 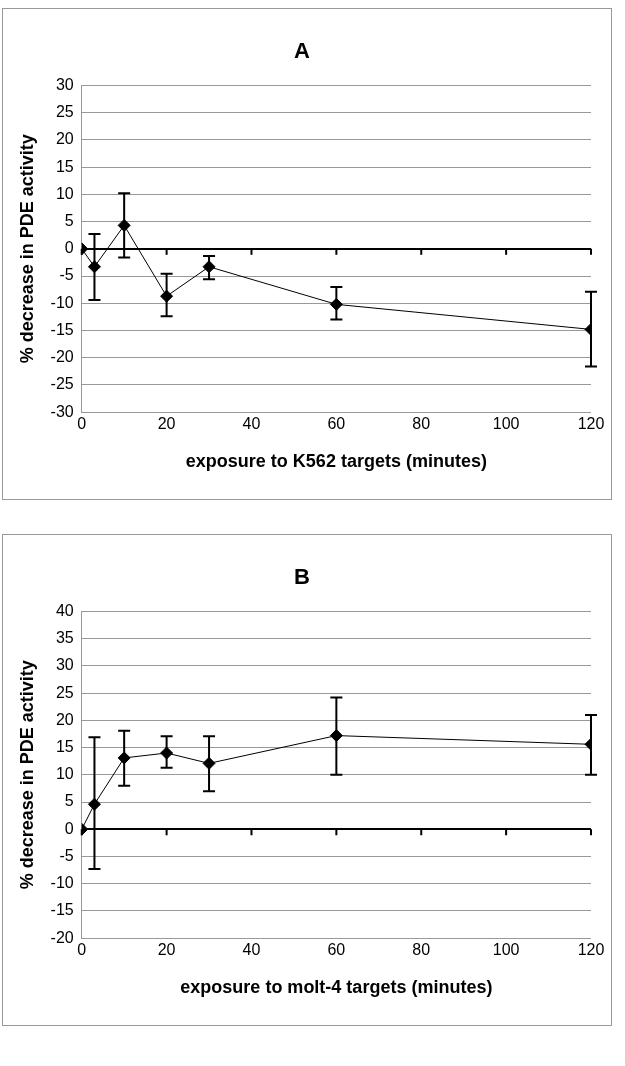 I want to click on y-tick-label: -30, so click(x=62, y=411).